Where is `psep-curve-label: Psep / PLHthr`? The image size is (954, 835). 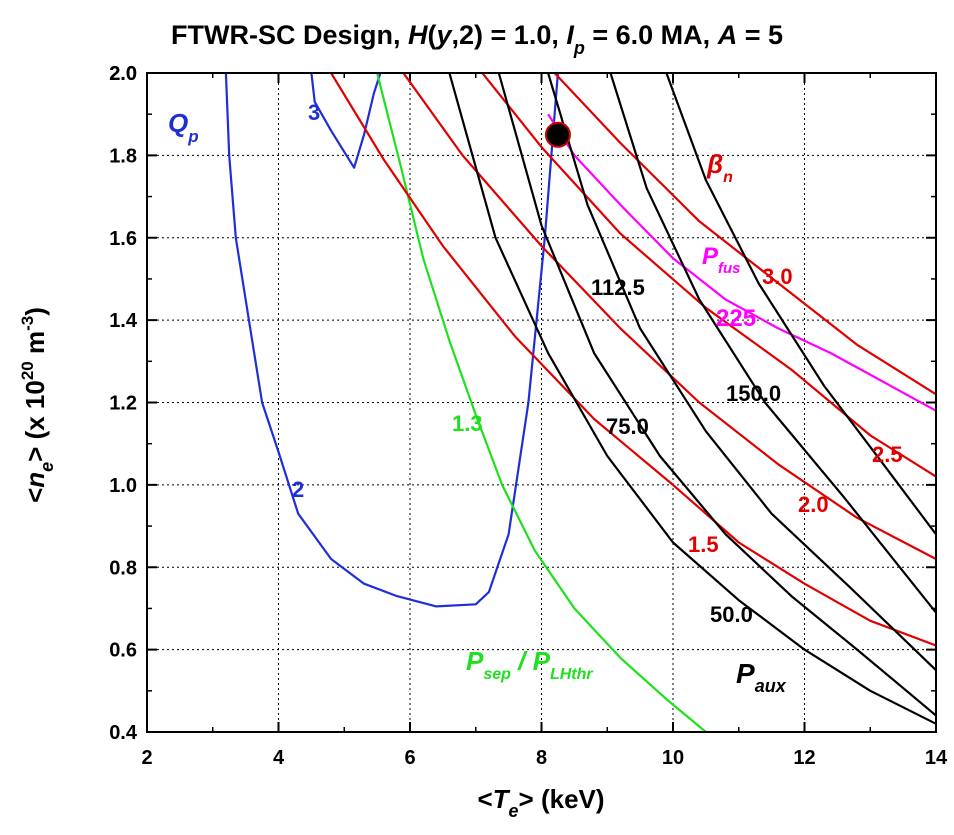 psep-curve-label: Psep / PLHthr is located at coordinates (529, 664).